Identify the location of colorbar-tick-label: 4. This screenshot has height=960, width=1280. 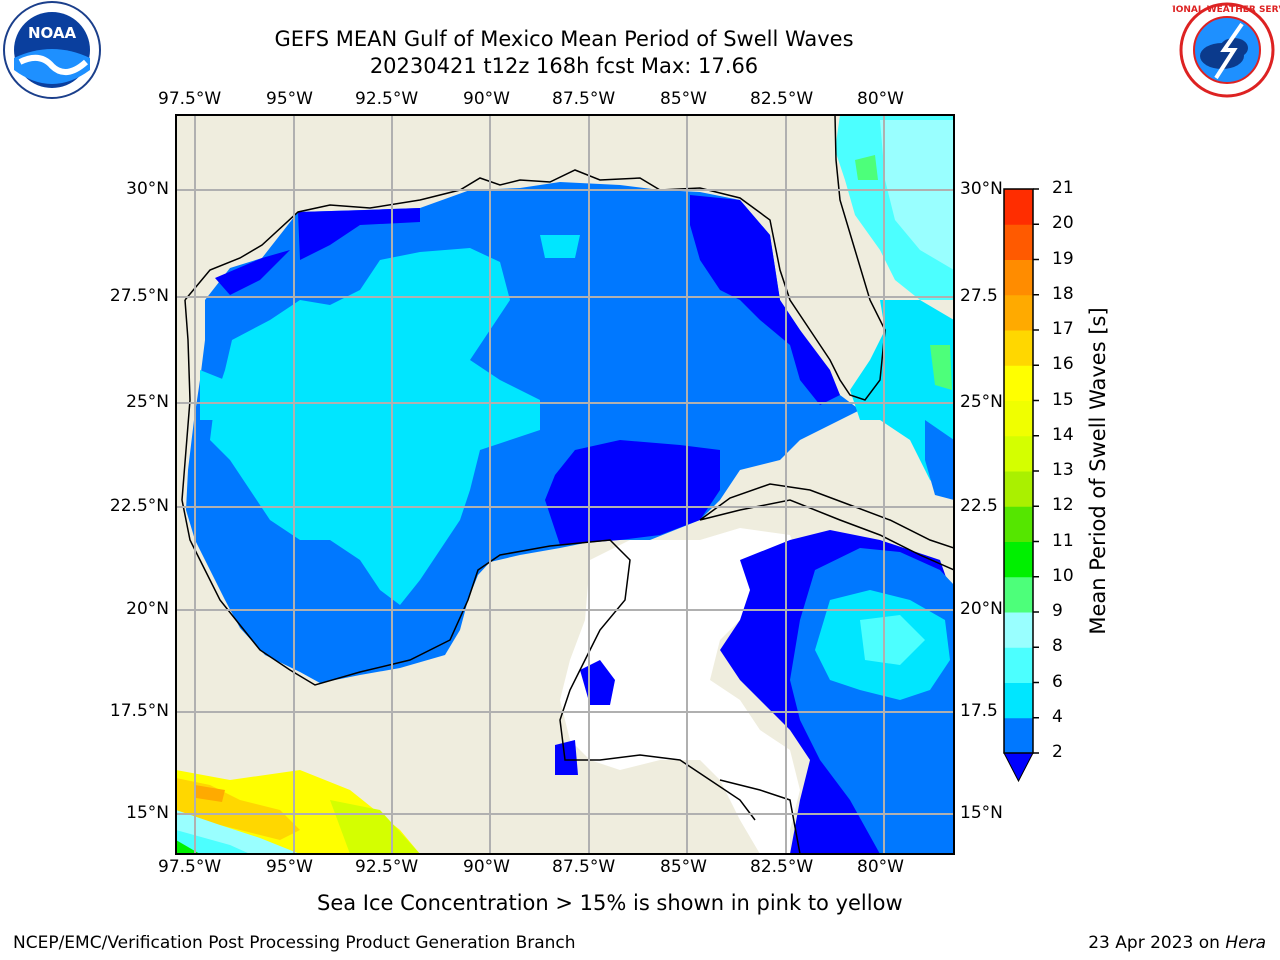
(1057, 716).